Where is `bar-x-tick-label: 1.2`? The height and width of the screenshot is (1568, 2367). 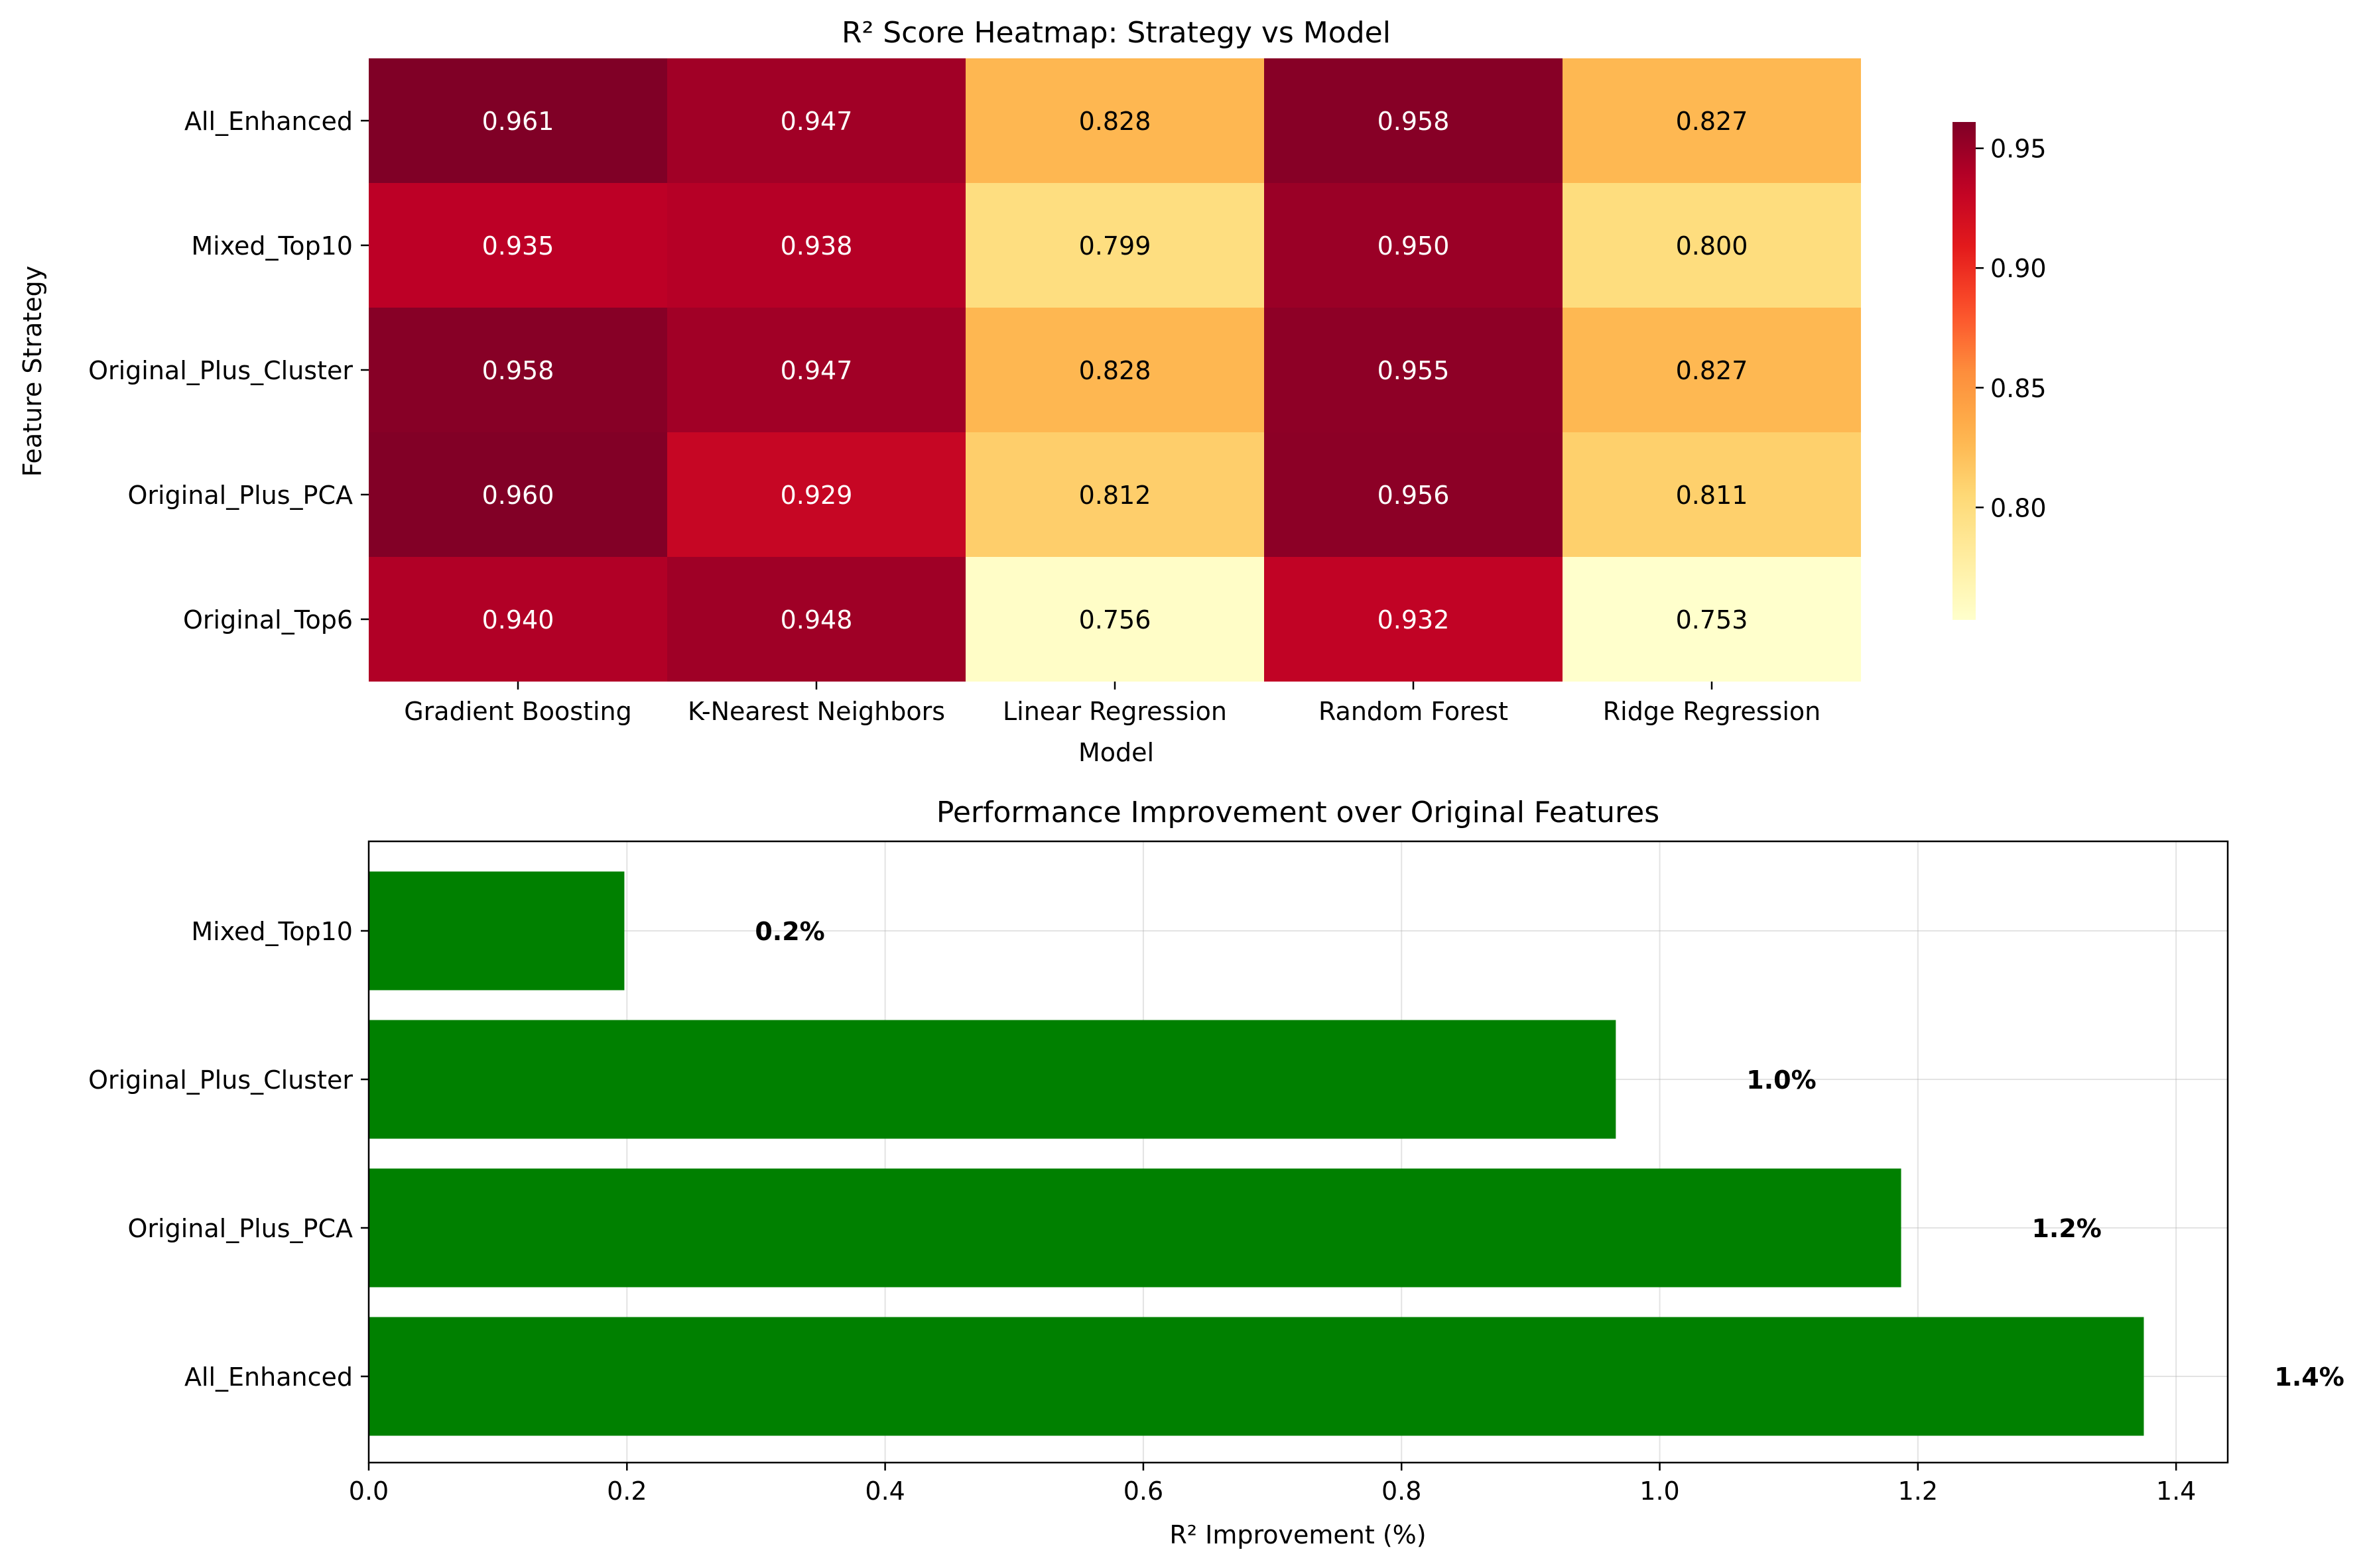 bar-x-tick-label: 1.2 is located at coordinates (1918, 1491).